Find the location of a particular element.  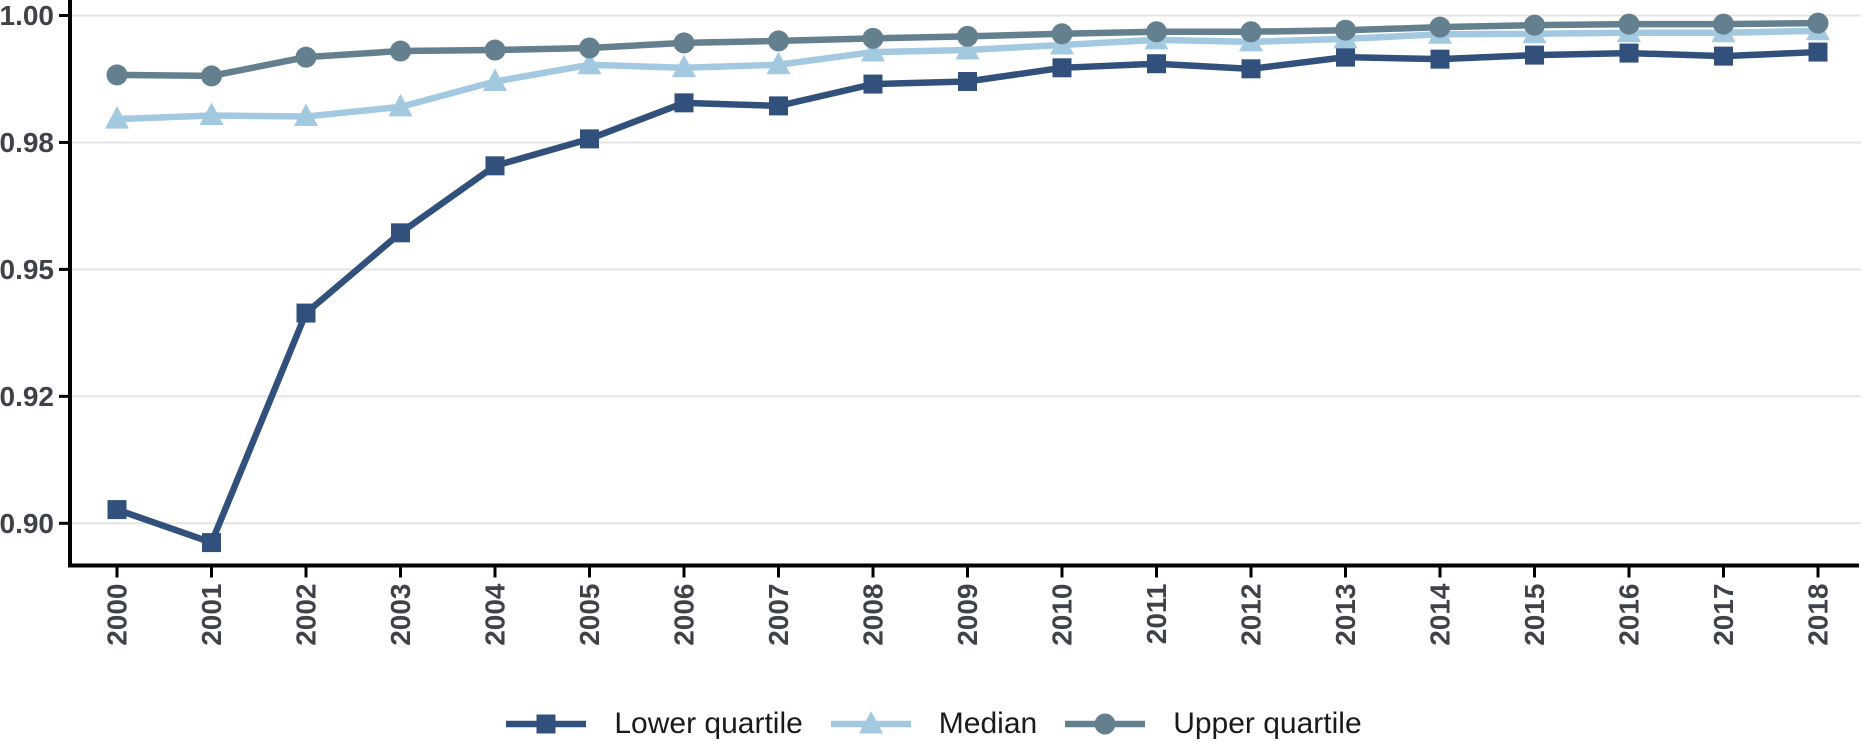

svg-text: 2009 is located at coordinates (967, 615).